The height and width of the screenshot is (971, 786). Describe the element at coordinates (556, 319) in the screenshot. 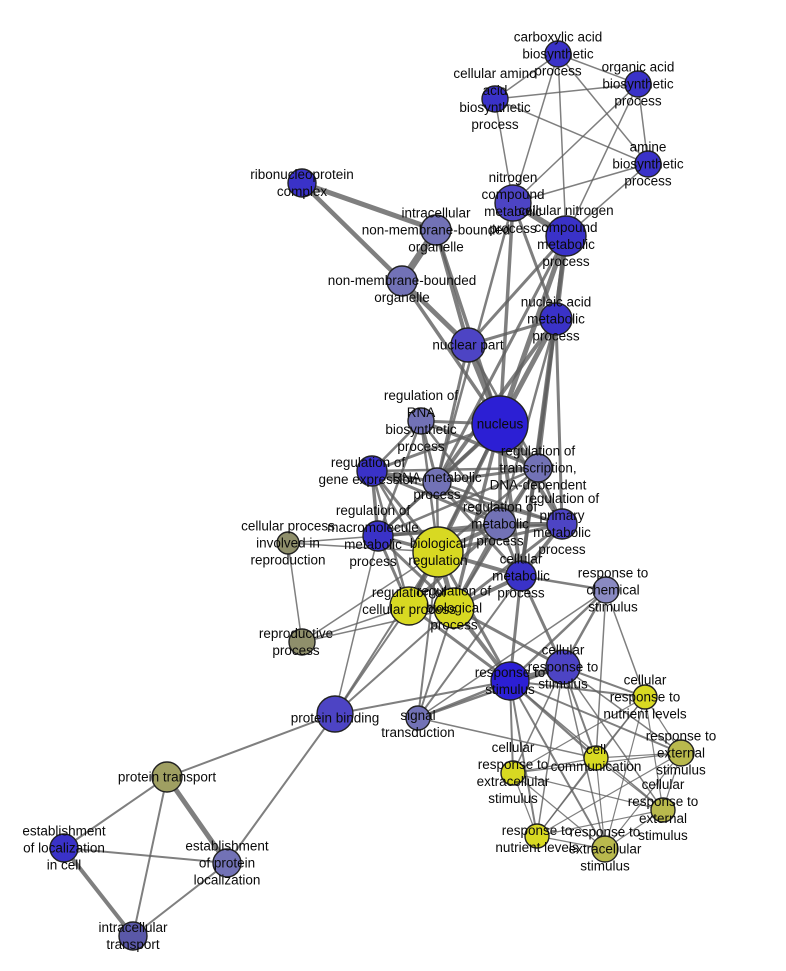

I see `graph-node-n10-nucleic-acid-metabolic-process` at that location.